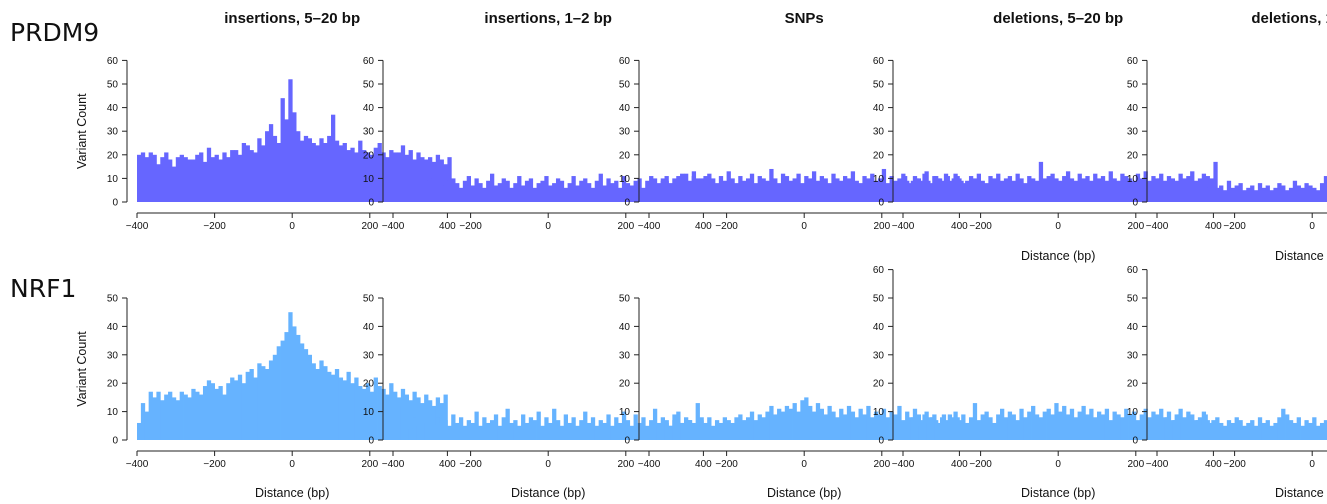 The image size is (1327, 504). I want to click on x-tick-label: −200, so click(214, 464).